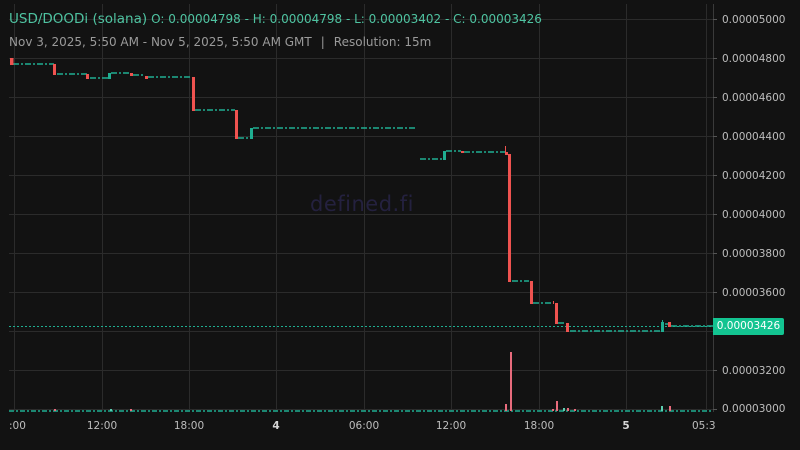 The height and width of the screenshot is (450, 800). I want to click on price-tick: 0.00003000, so click(753, 409).